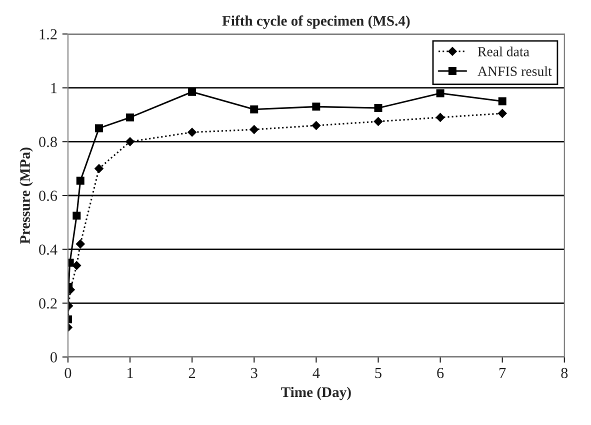  I want to click on y-tick-label: 0.8, so click(48, 142).